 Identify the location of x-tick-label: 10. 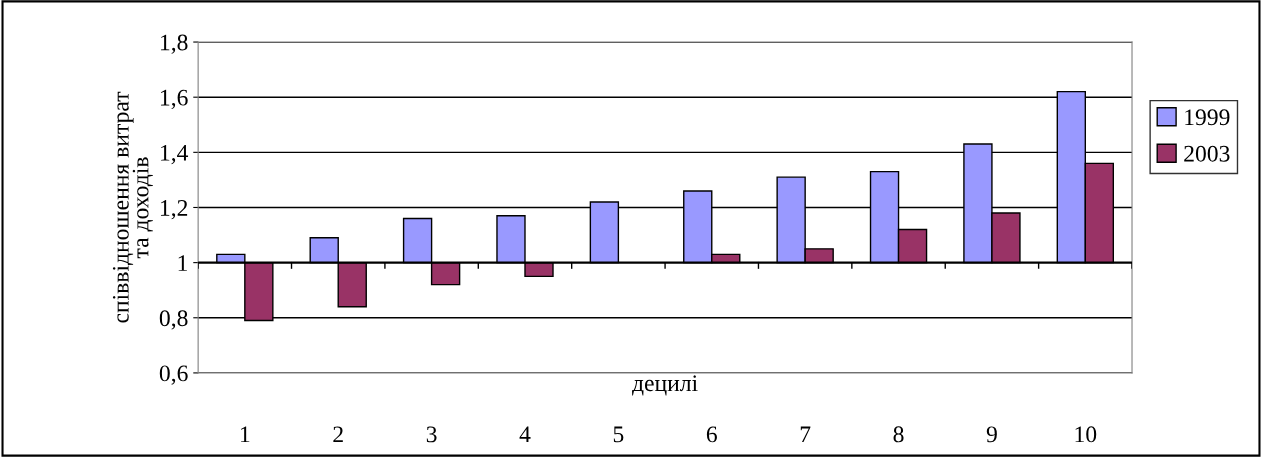
(1086, 434).